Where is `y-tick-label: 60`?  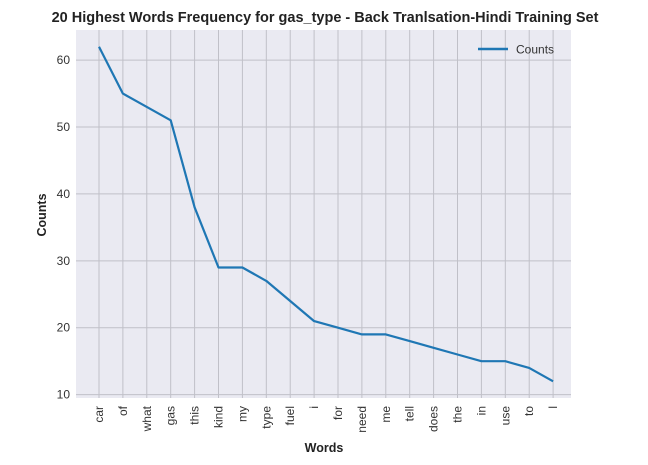 y-tick-label: 60 is located at coordinates (64, 60).